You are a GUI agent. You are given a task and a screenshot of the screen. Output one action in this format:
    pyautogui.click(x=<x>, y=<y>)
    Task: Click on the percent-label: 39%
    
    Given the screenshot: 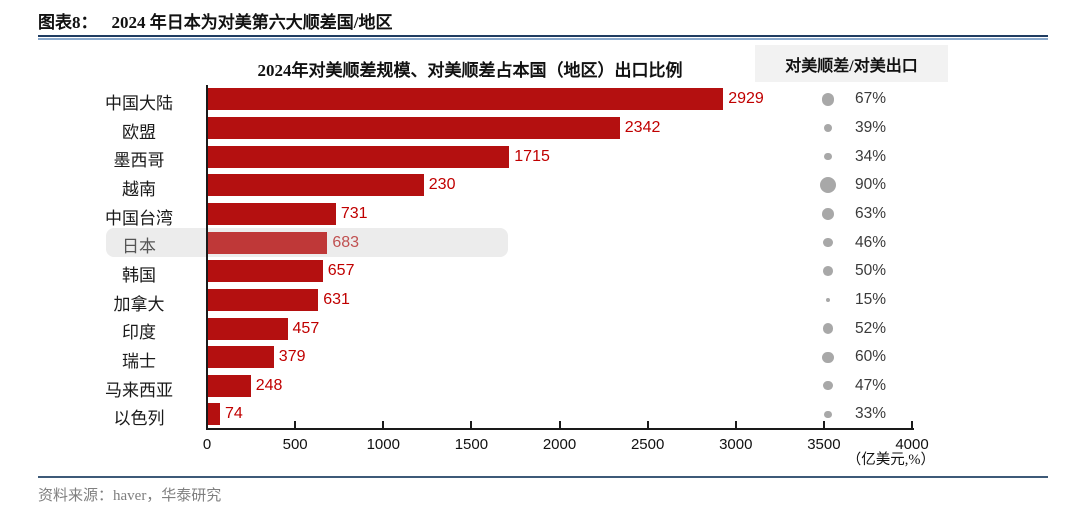 What is the action you would take?
    pyautogui.click(x=870, y=127)
    